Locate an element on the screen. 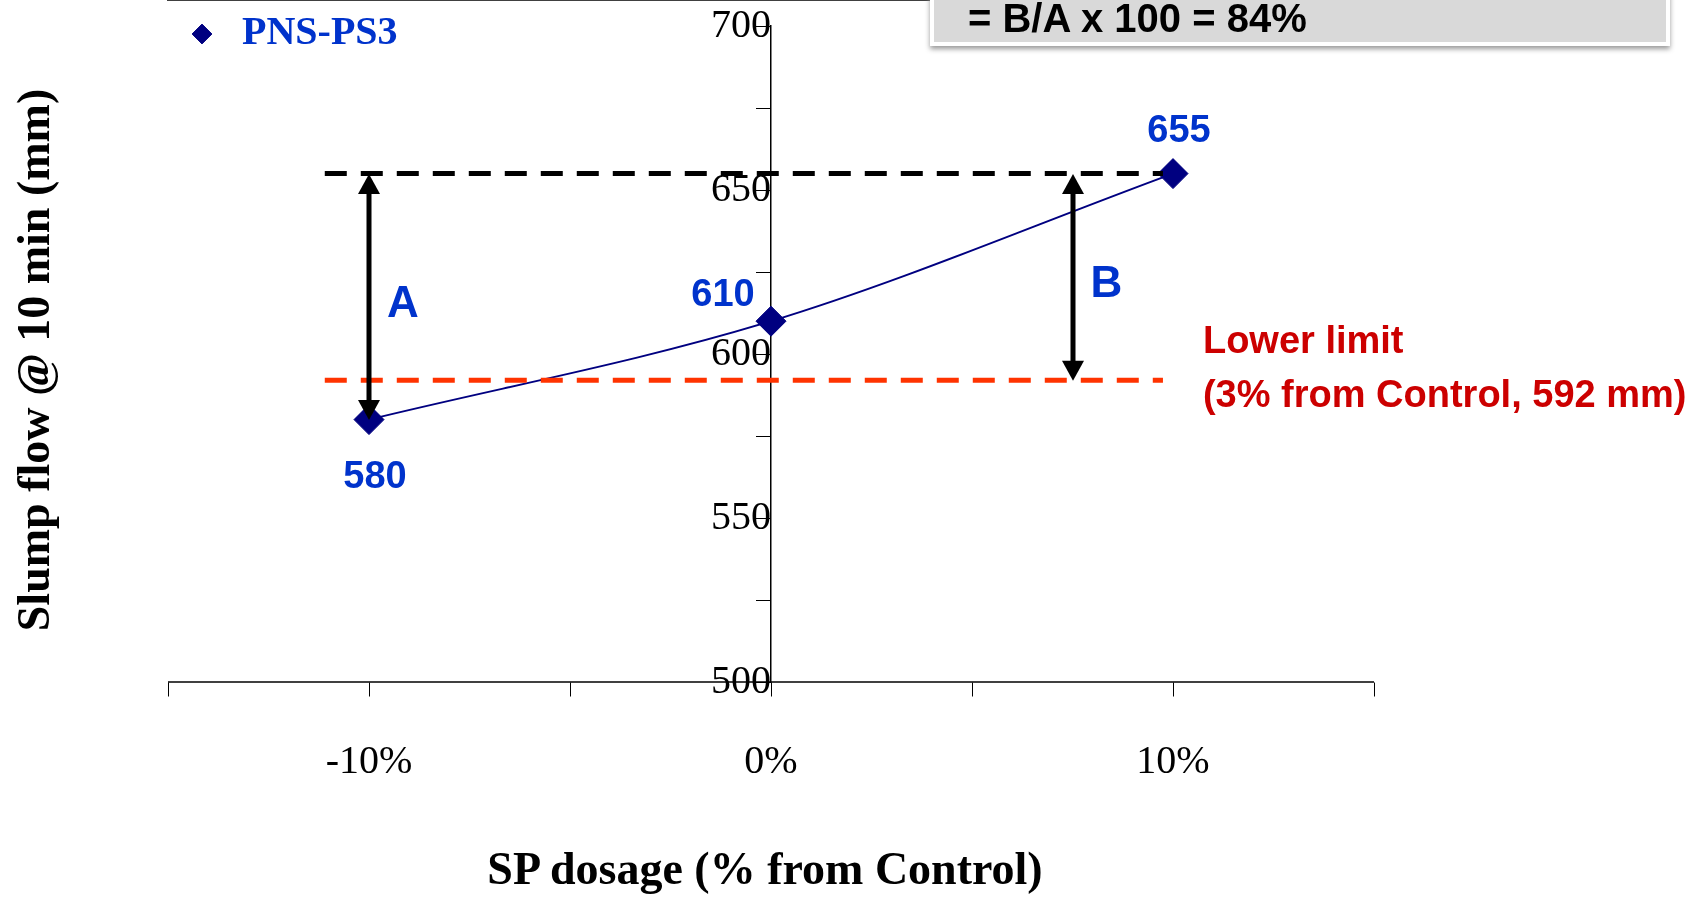 This screenshot has width=1692, height=904. annotation: = B/A x 100 = 84% is located at coordinates (1137, 20).